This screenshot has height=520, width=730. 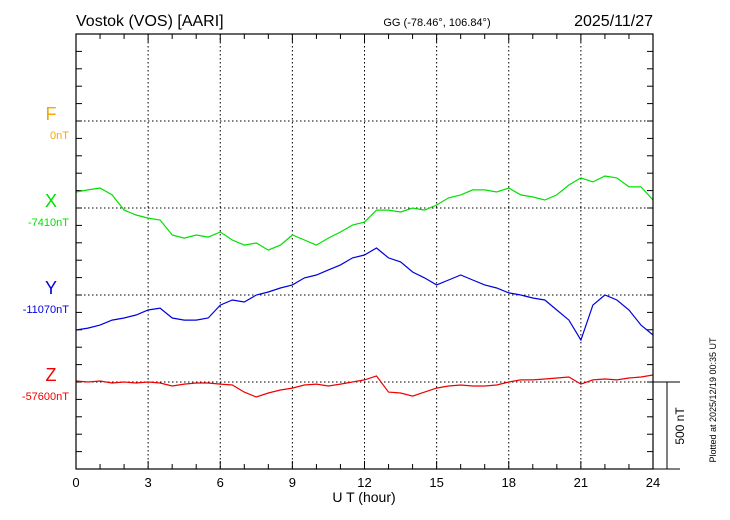 What do you see at coordinates (364, 294) in the screenshot?
I see `series-line-y` at bounding box center [364, 294].